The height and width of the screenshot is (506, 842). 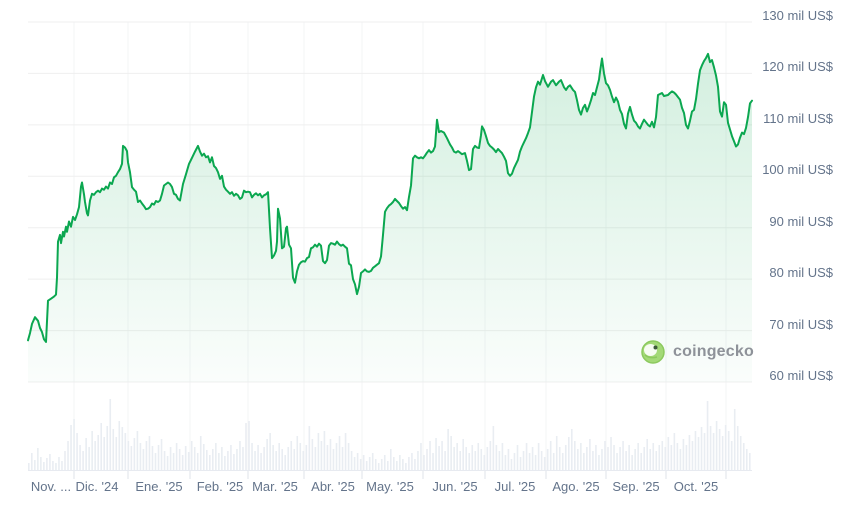 I want to click on y-axis-label: 90 mil US$, so click(x=801, y=221).